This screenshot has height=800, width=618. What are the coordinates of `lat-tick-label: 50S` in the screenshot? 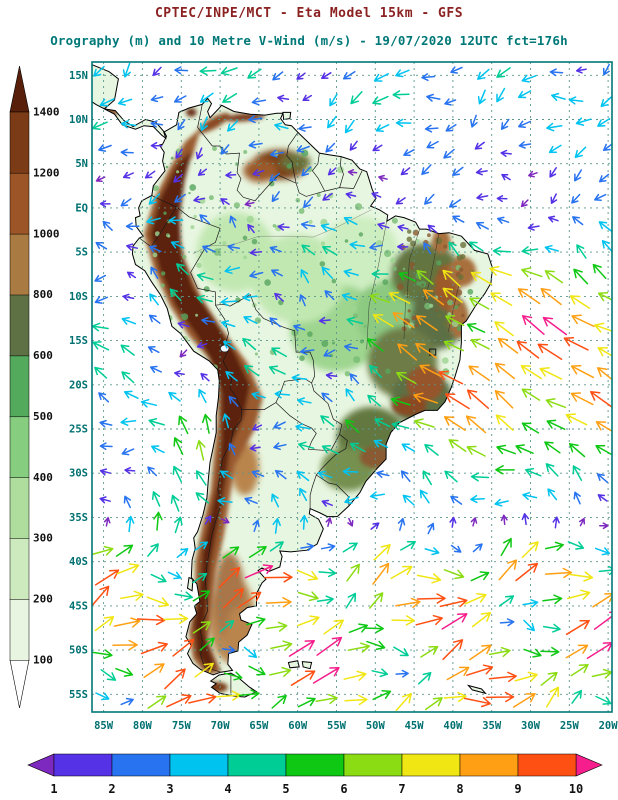 It's located at (78, 651).